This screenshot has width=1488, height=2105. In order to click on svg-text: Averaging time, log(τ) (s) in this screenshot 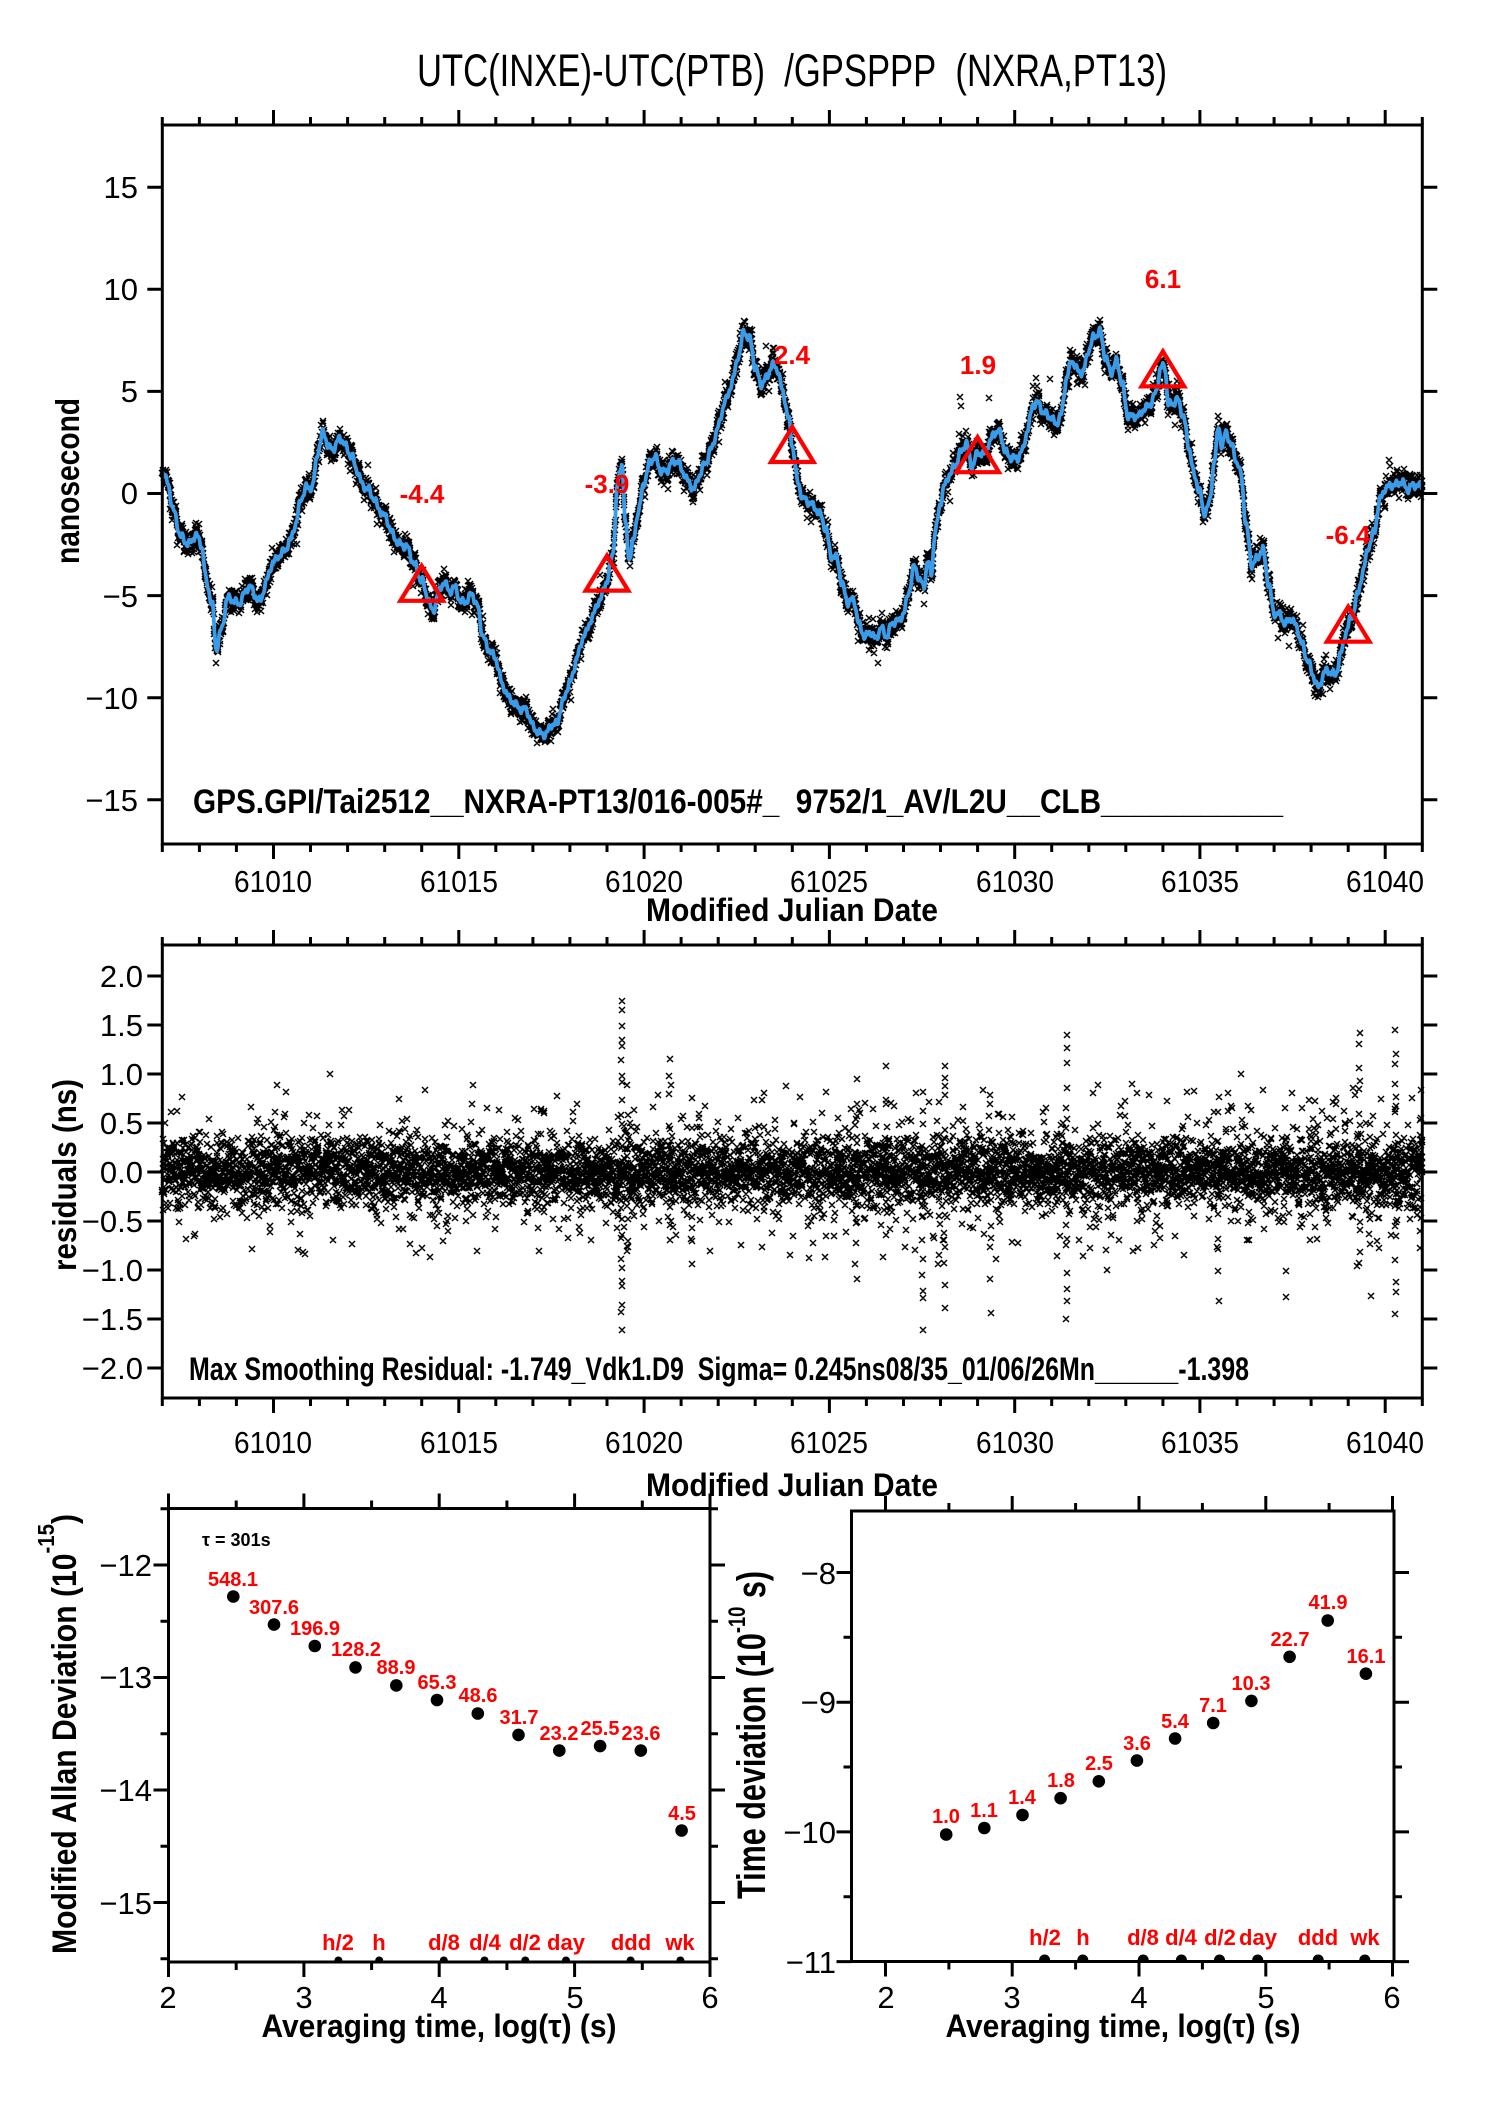, I will do `click(1123, 2026)`.